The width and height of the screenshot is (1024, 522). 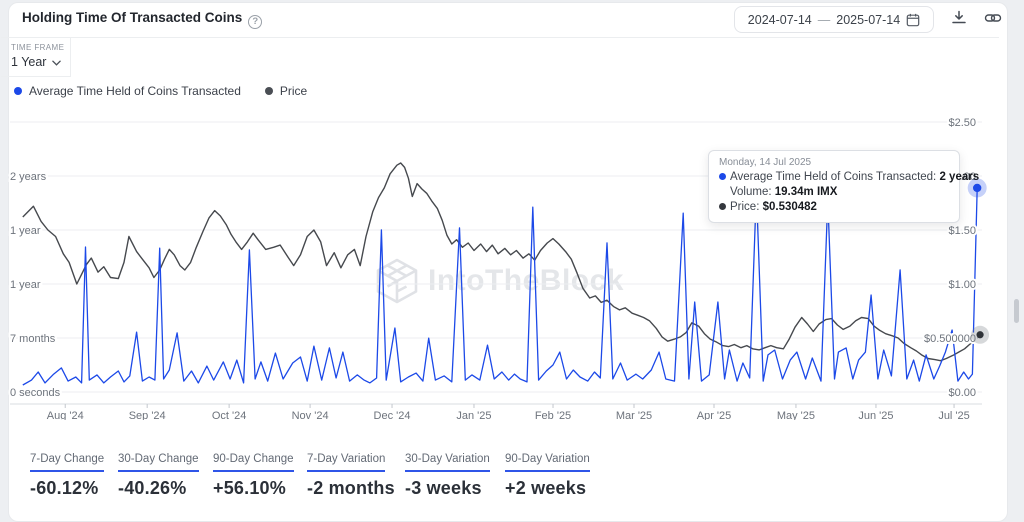 I want to click on stat-value: +2 weeks, so click(x=546, y=488).